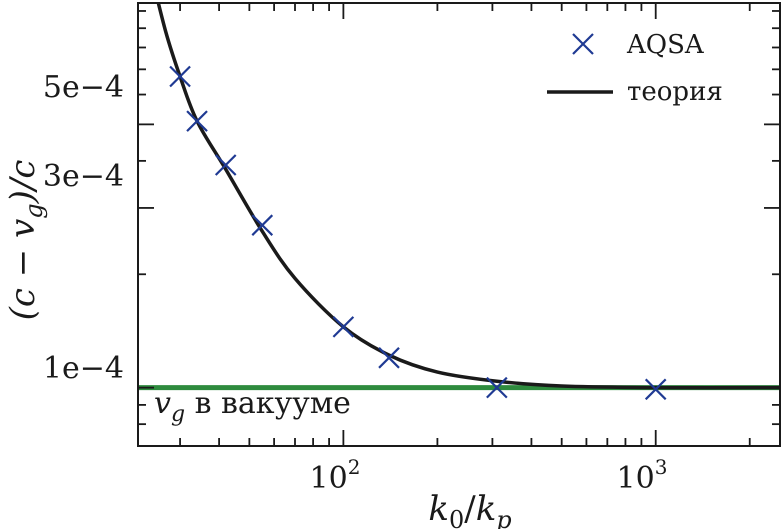  I want to click on x-tick-base-1000: 10, so click(636, 478).